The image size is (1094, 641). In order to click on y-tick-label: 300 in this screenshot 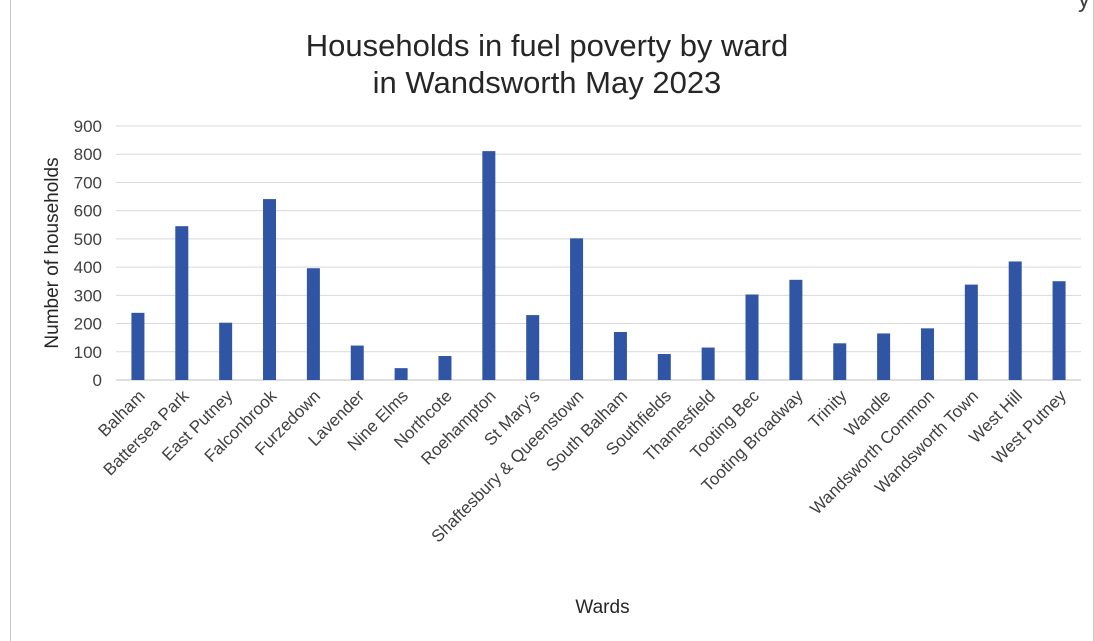, I will do `click(88, 295)`.